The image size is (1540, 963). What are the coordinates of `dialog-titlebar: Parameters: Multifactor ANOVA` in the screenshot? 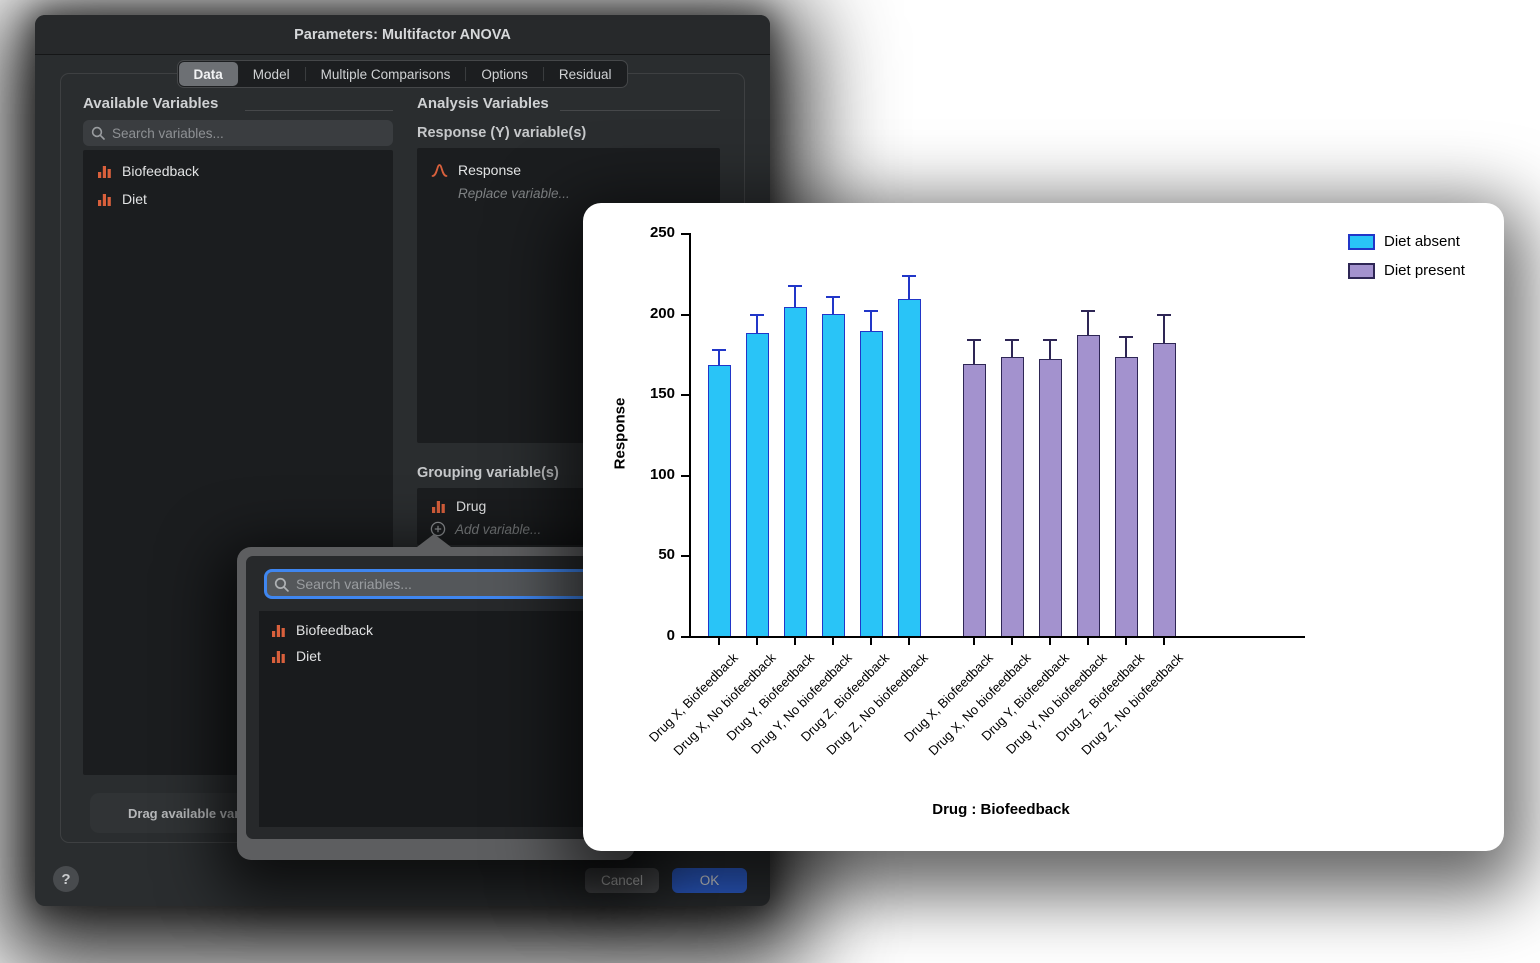 It's located at (402, 35).